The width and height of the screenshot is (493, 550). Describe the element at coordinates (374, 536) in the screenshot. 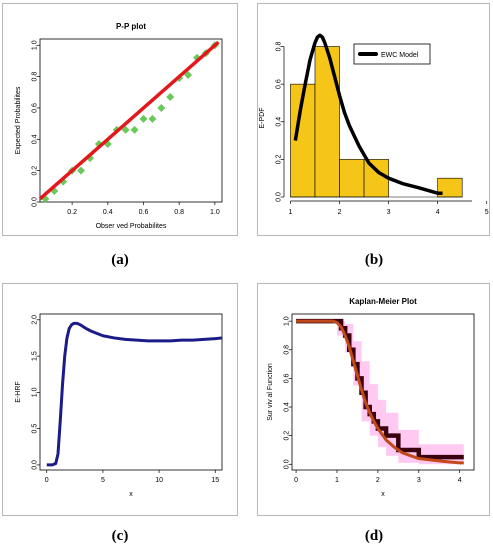

I see `caption-d: (d)` at that location.